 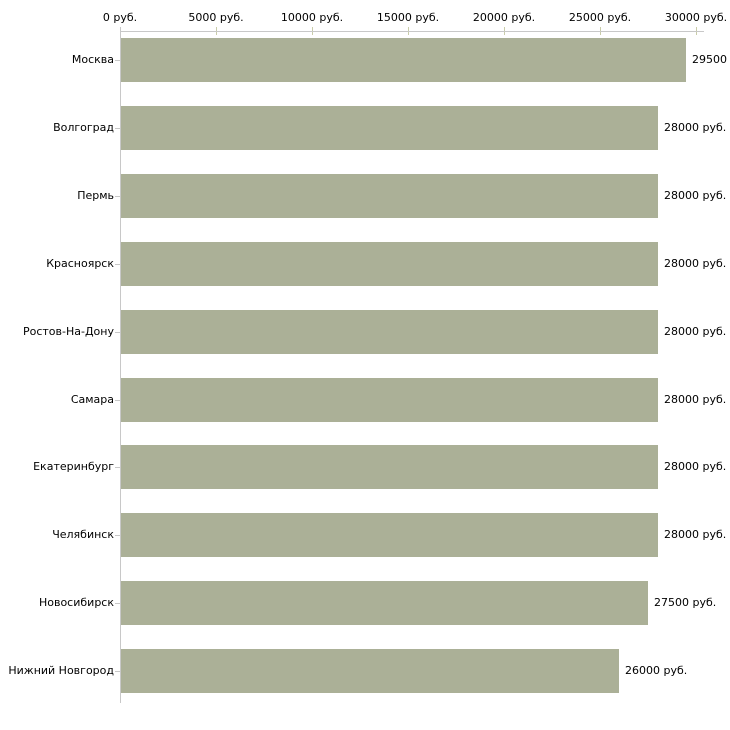 I want to click on category-label: Москва, so click(x=92, y=59).